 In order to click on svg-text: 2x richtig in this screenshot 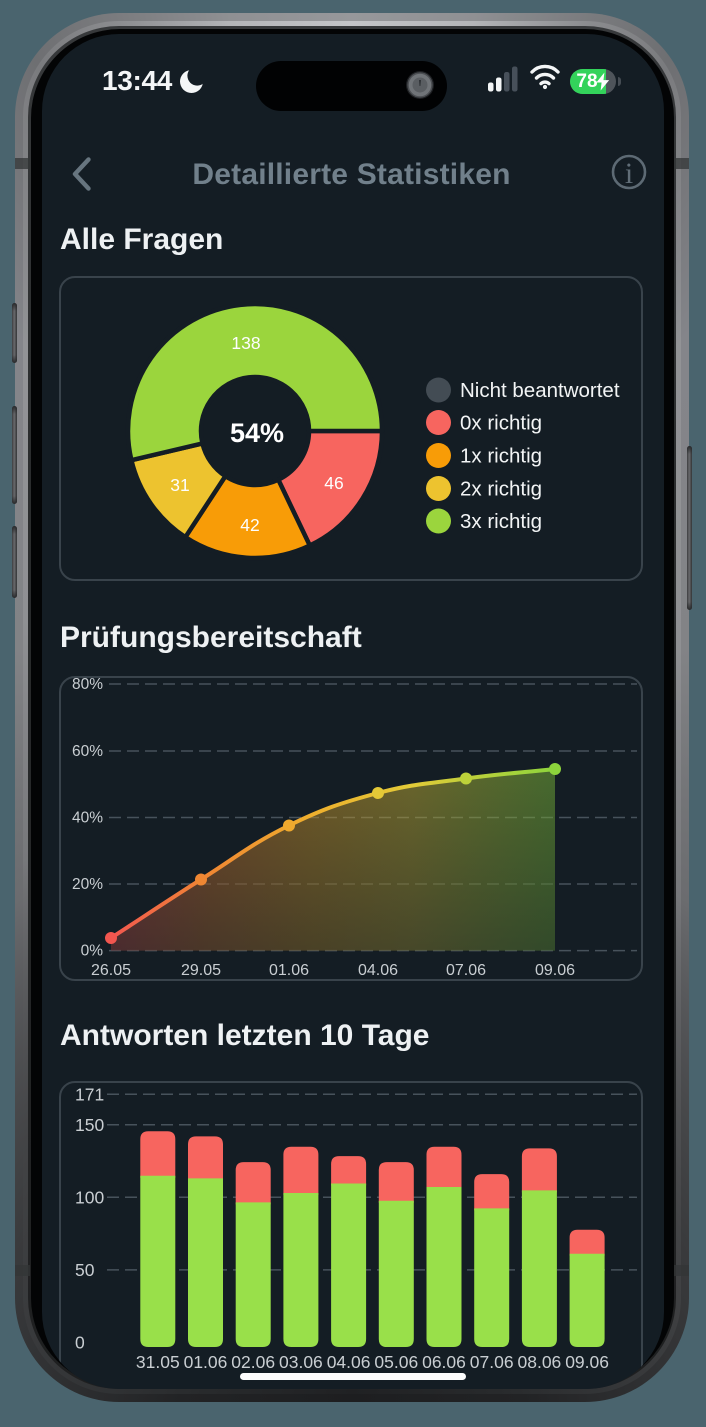, I will do `click(501, 489)`.